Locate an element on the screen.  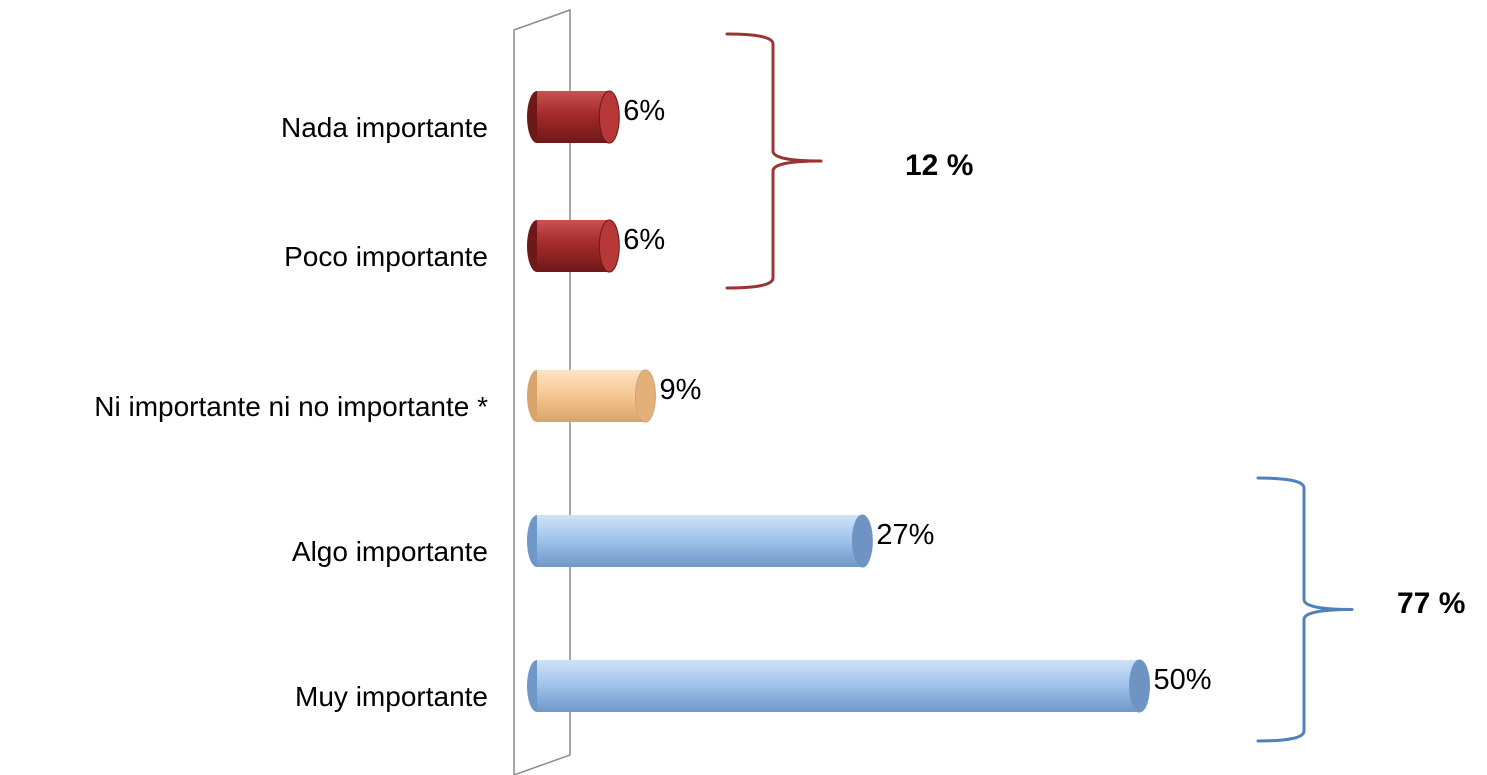
group-bracket-negative is located at coordinates (774, 161).